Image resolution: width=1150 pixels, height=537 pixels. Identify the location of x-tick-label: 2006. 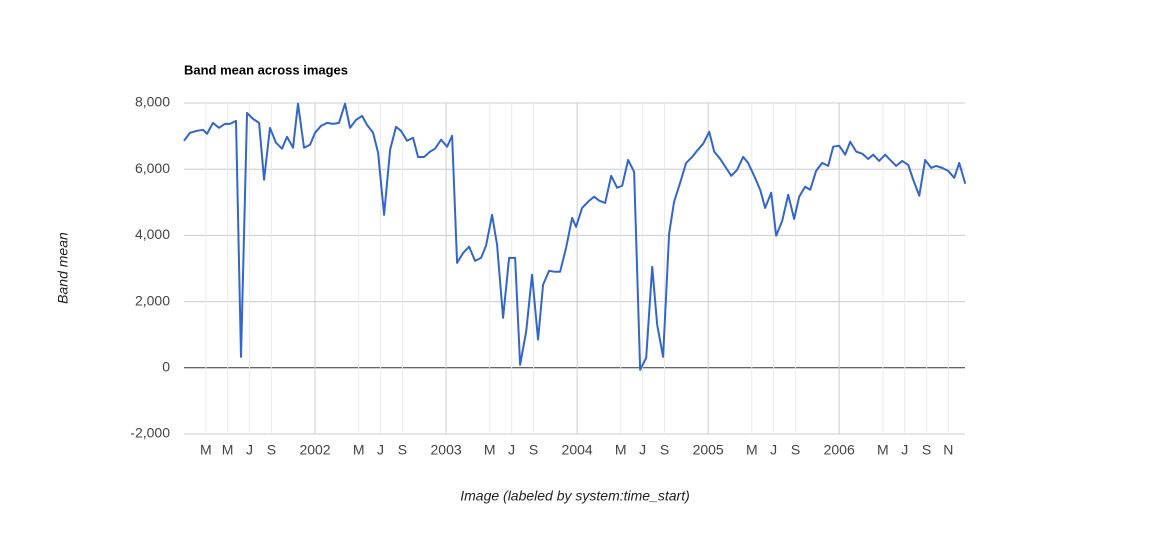
(839, 450).